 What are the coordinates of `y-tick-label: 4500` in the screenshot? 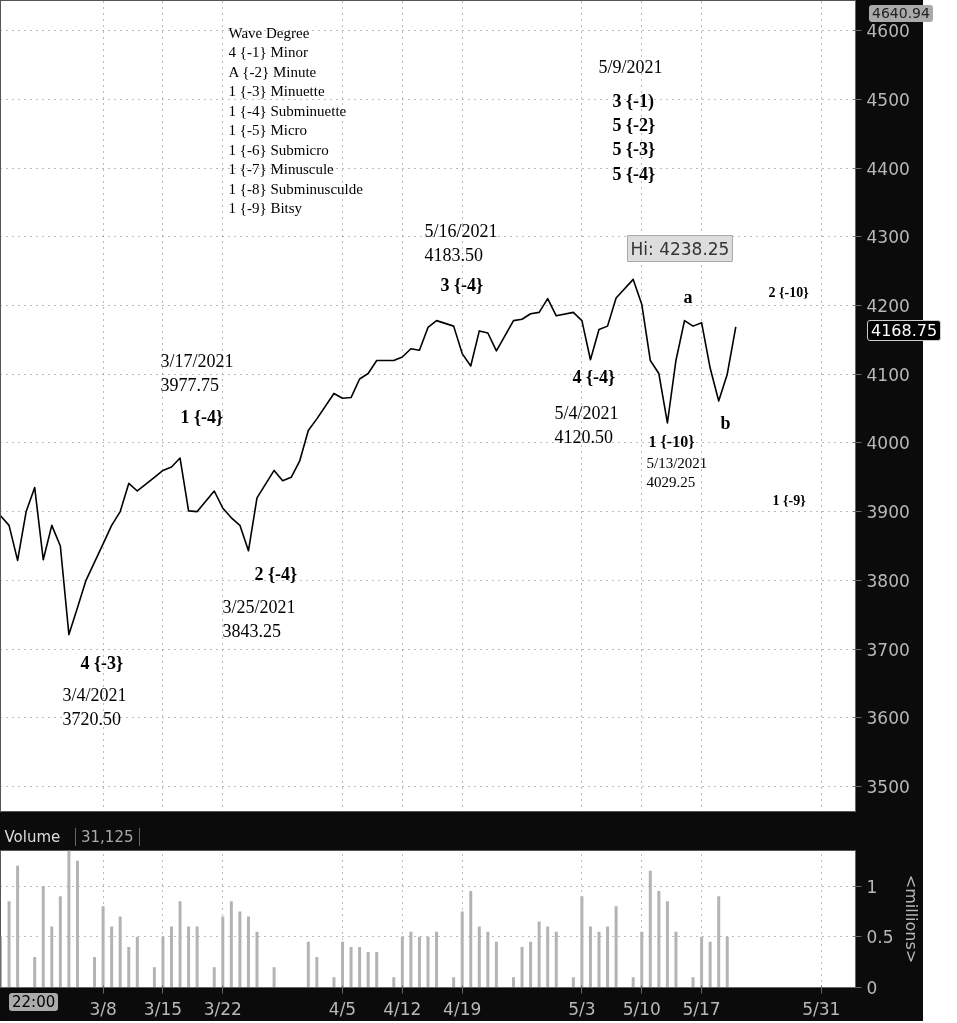 It's located at (888, 99).